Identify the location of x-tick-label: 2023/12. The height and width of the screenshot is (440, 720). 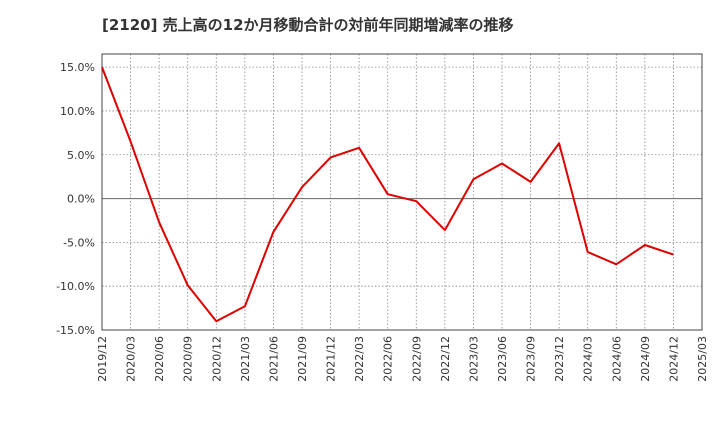
(559, 359).